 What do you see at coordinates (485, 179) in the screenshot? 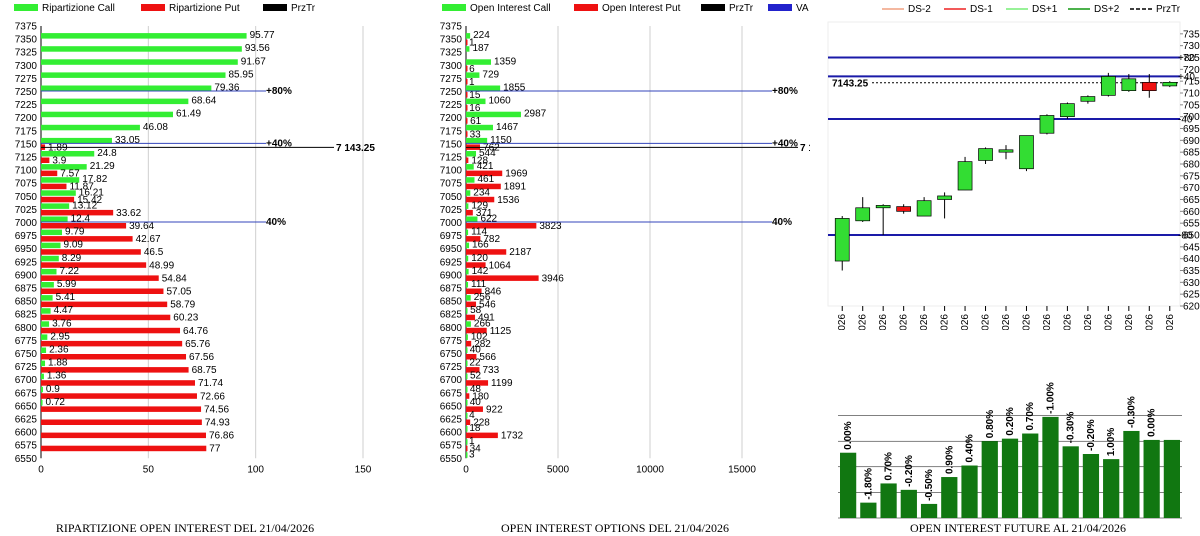
I see `call-value-label: 461` at bounding box center [485, 179].